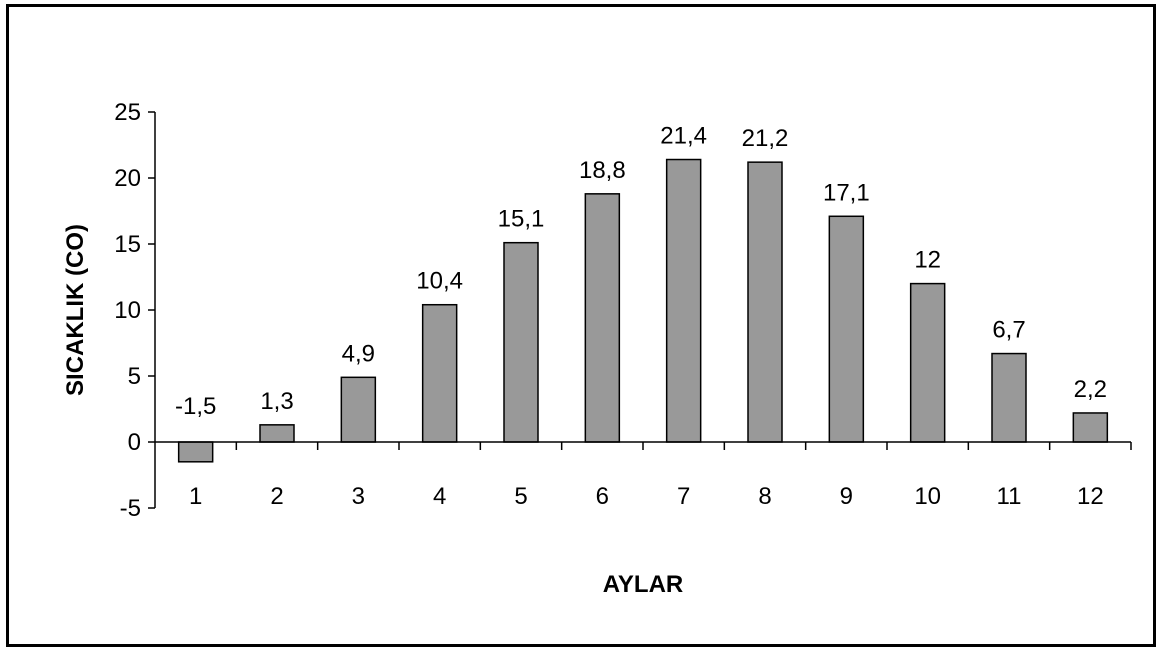  I want to click on x-tick-label: 3, so click(358, 496).